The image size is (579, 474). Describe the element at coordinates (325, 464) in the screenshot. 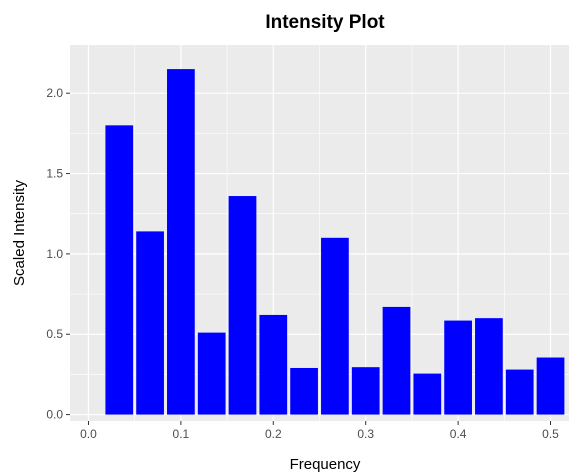

I see `x-axis-label: Frequency` at that location.